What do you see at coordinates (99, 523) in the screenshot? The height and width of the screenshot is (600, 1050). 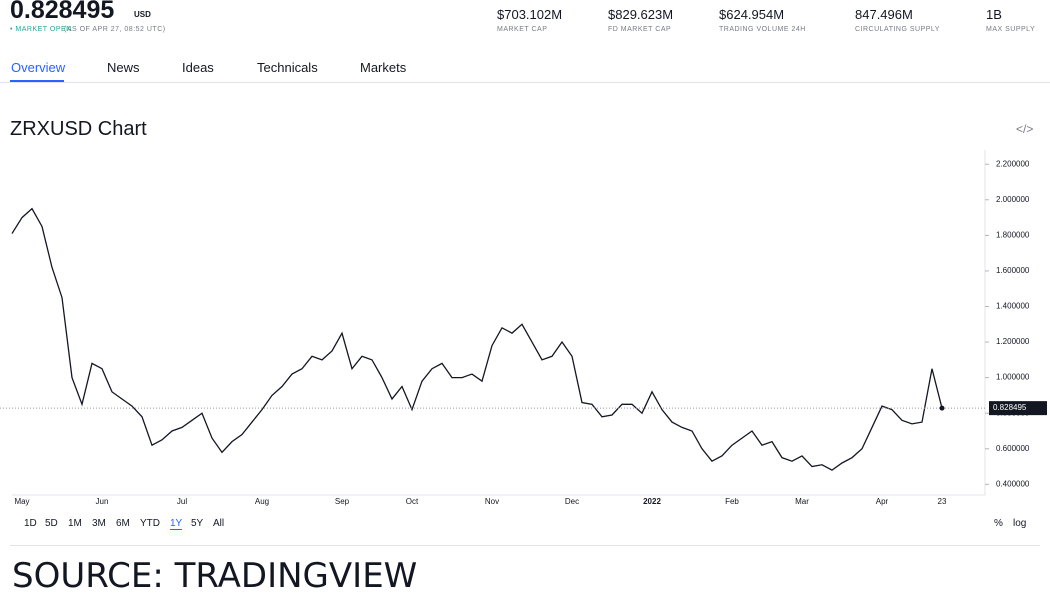 I see `range-button: 3M` at bounding box center [99, 523].